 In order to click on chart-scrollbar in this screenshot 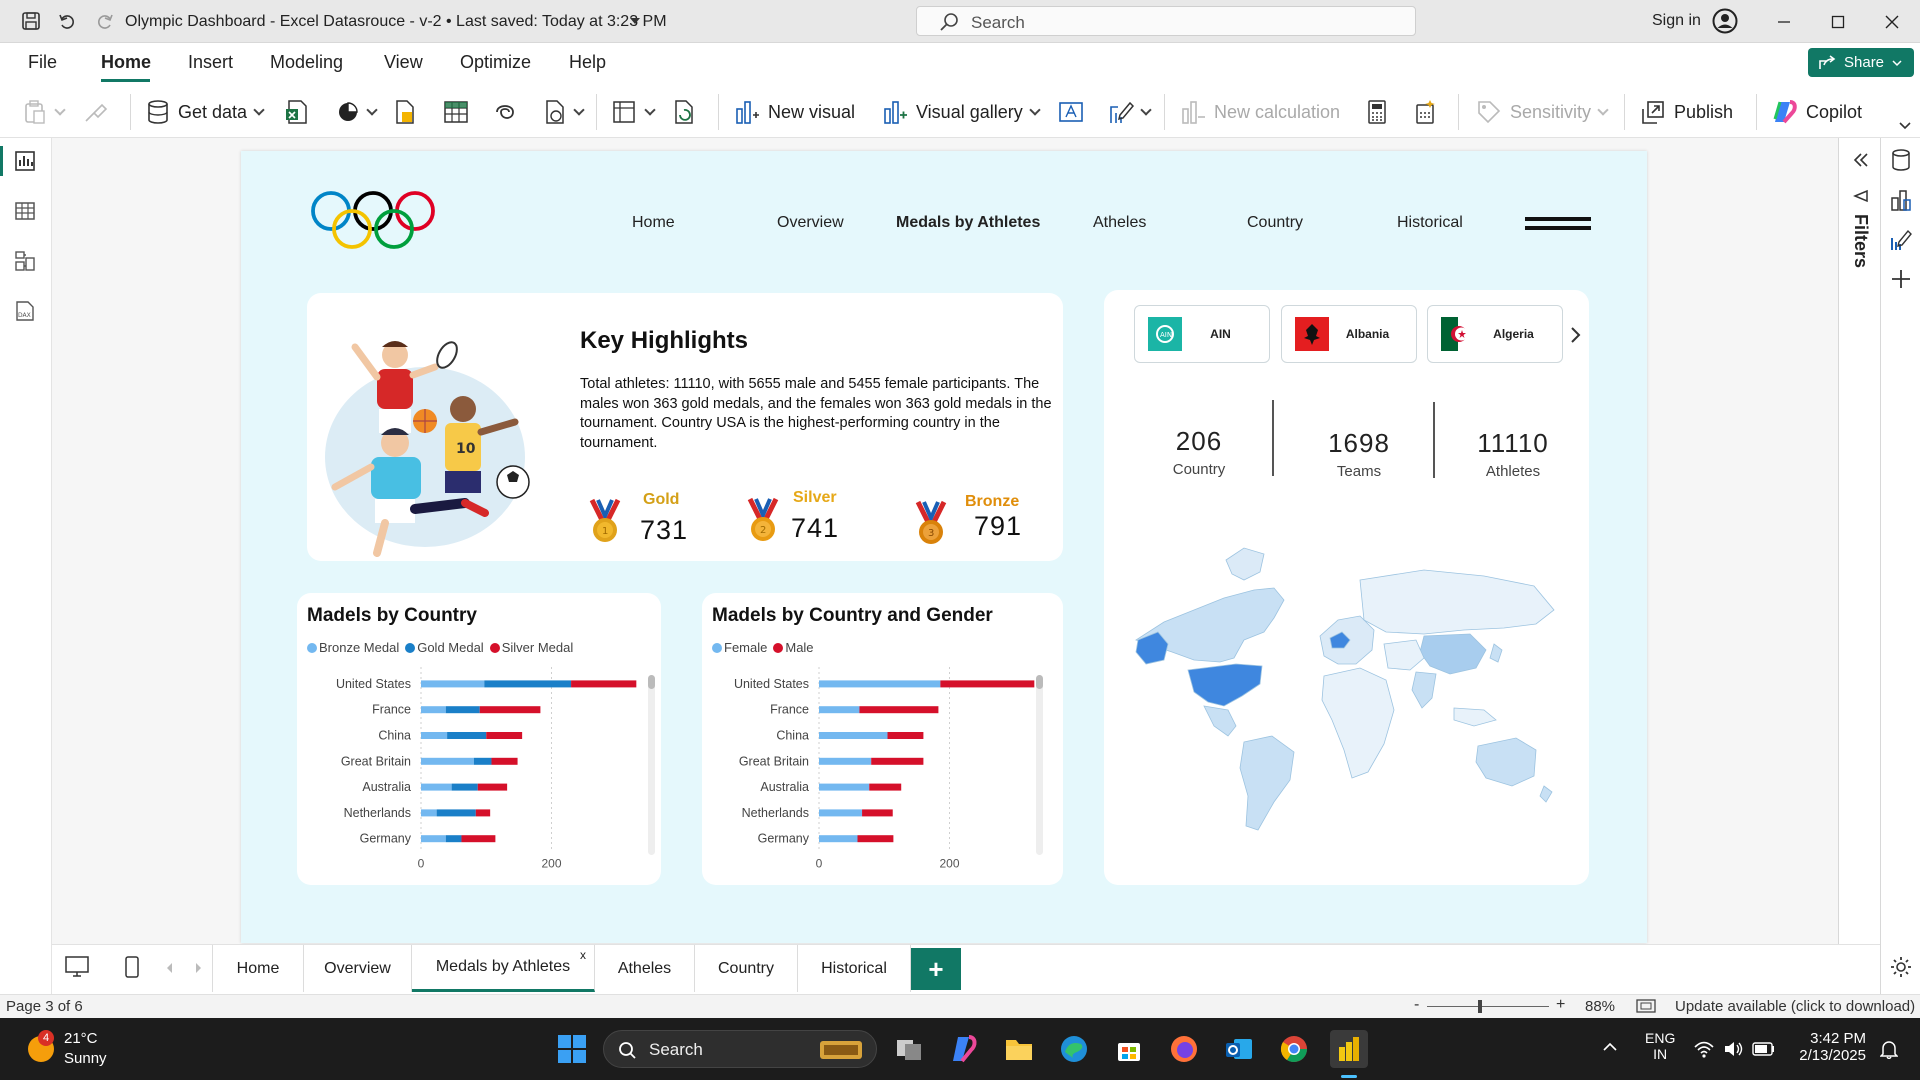, I will do `click(651, 765)`.